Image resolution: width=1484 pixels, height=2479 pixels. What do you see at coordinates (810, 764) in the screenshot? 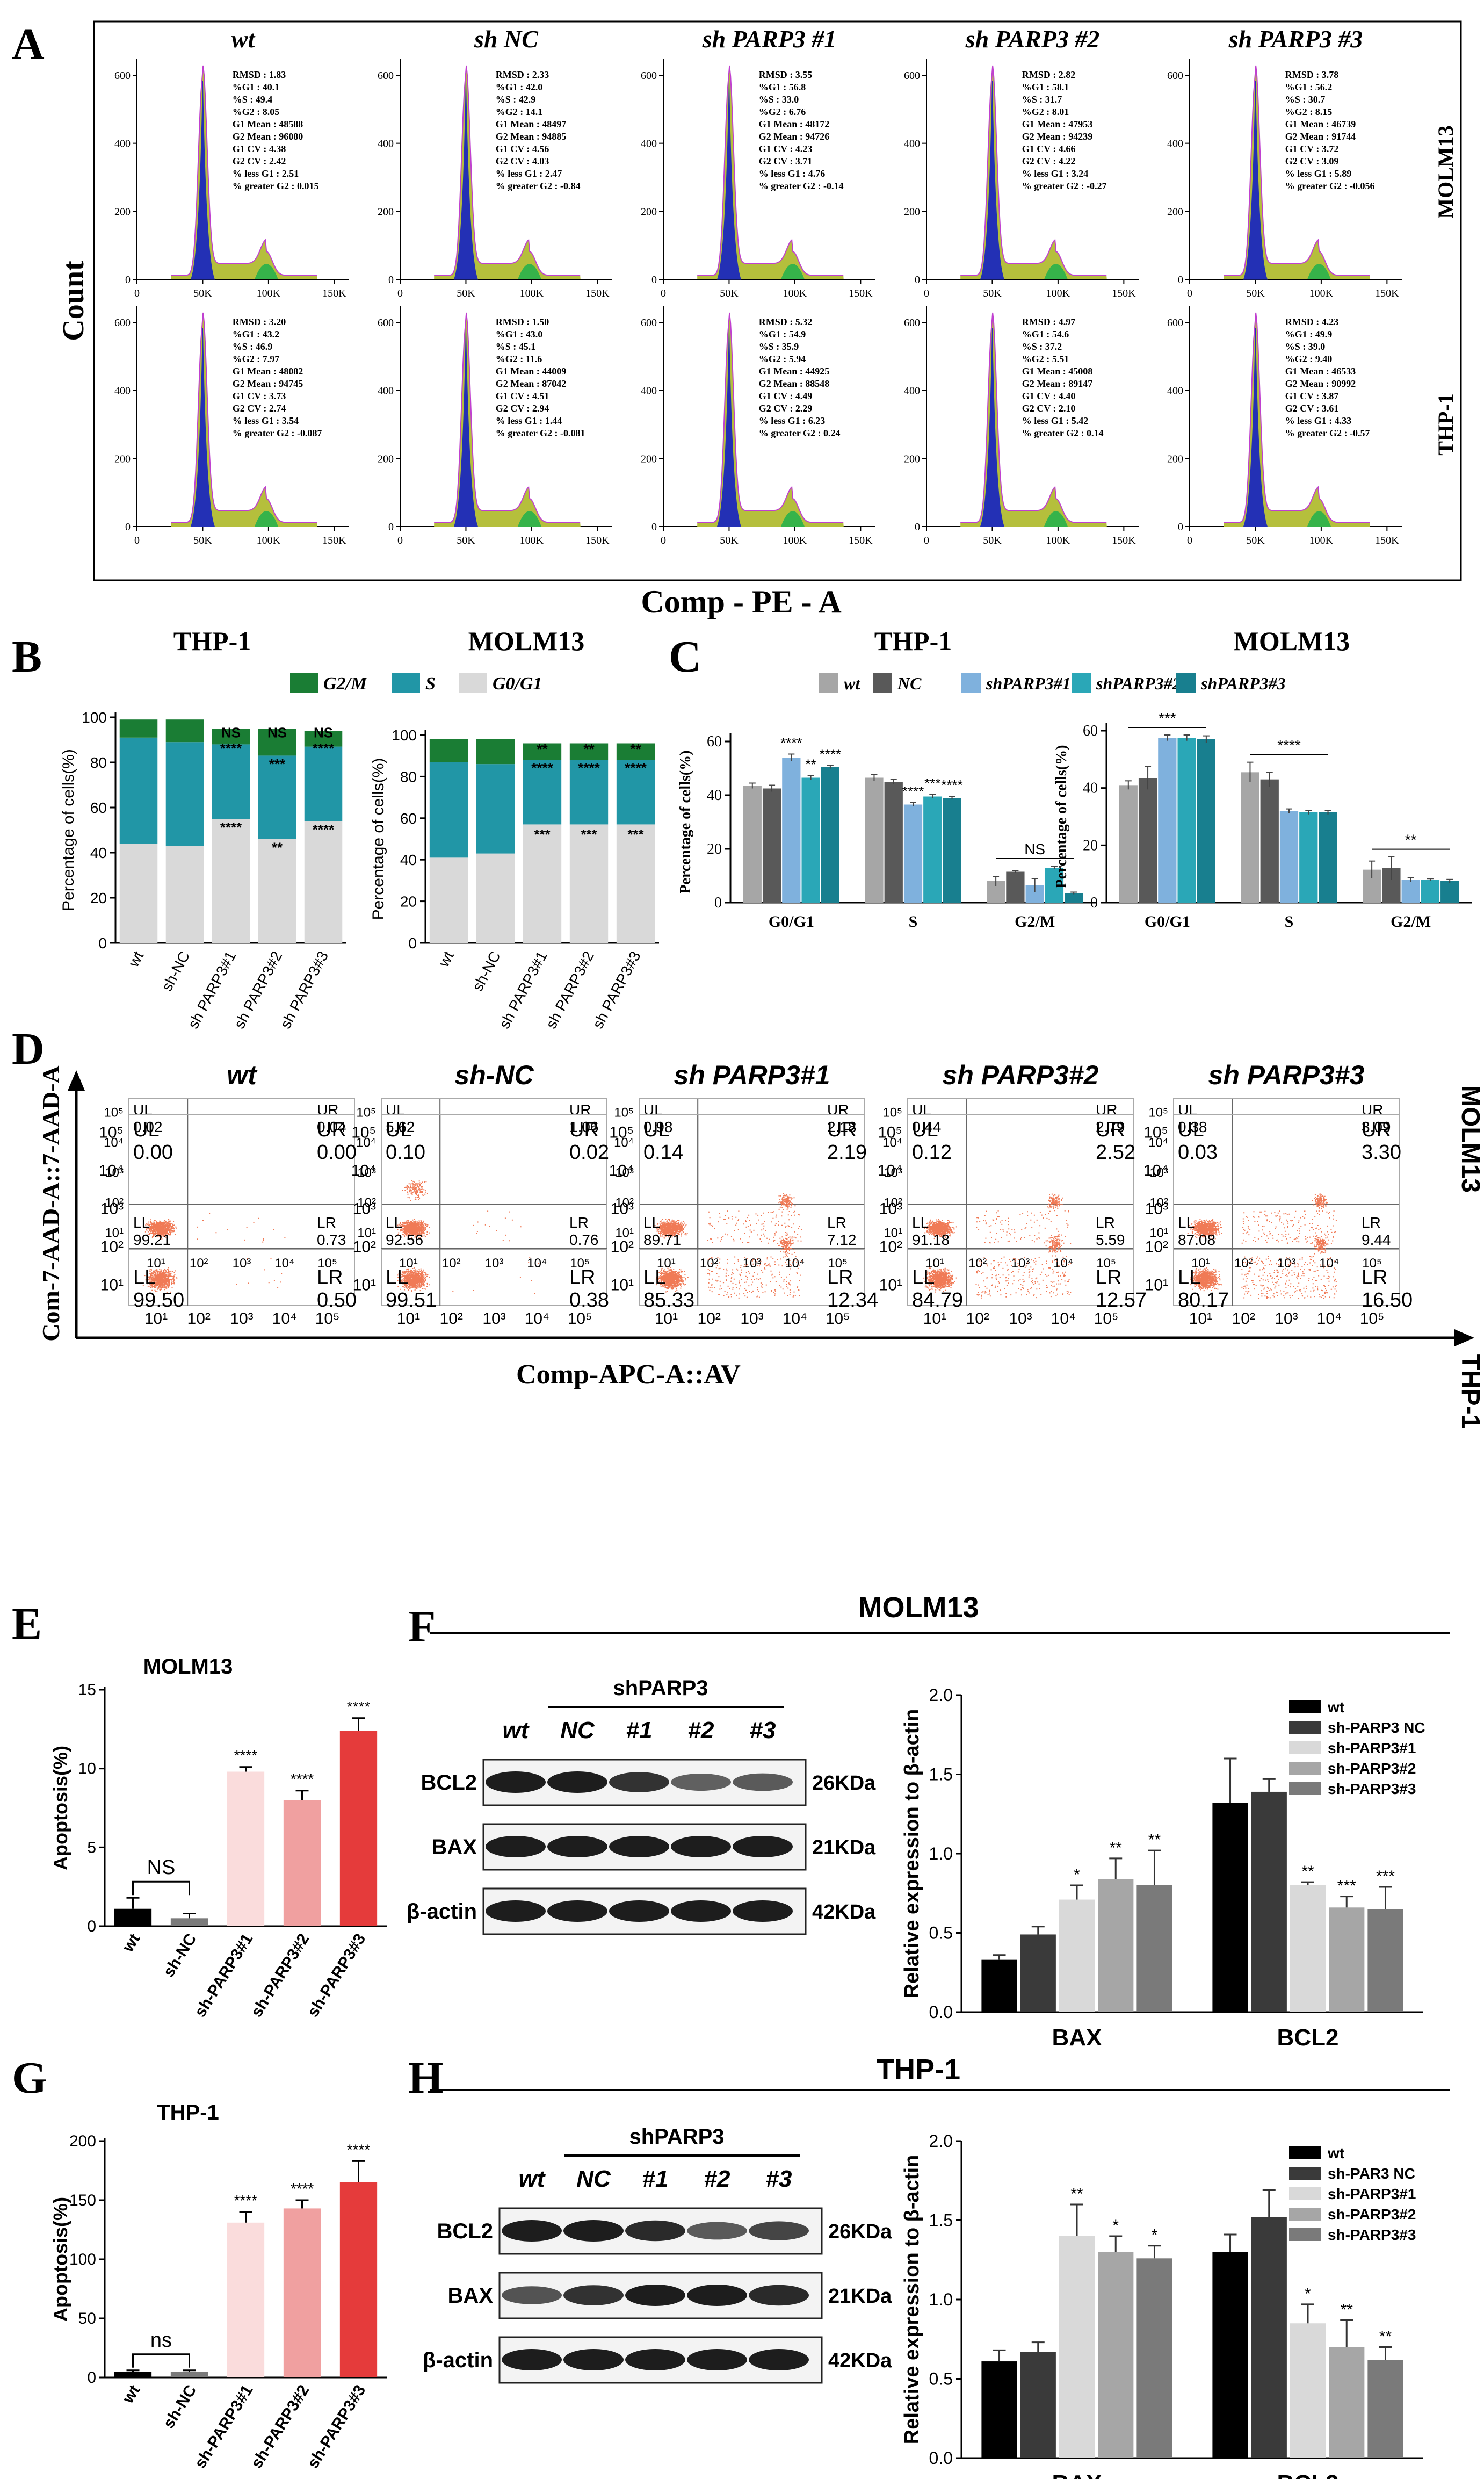
I see `grouped-significance: **` at bounding box center [810, 764].